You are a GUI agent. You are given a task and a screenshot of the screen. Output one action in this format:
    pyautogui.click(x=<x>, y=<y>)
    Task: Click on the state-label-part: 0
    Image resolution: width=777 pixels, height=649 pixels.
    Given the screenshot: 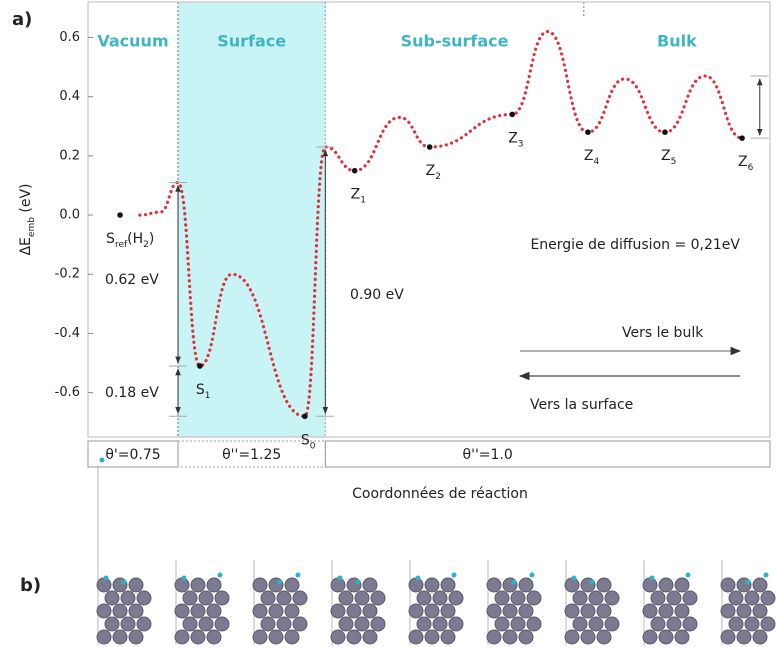 What is the action you would take?
    pyautogui.click(x=313, y=446)
    